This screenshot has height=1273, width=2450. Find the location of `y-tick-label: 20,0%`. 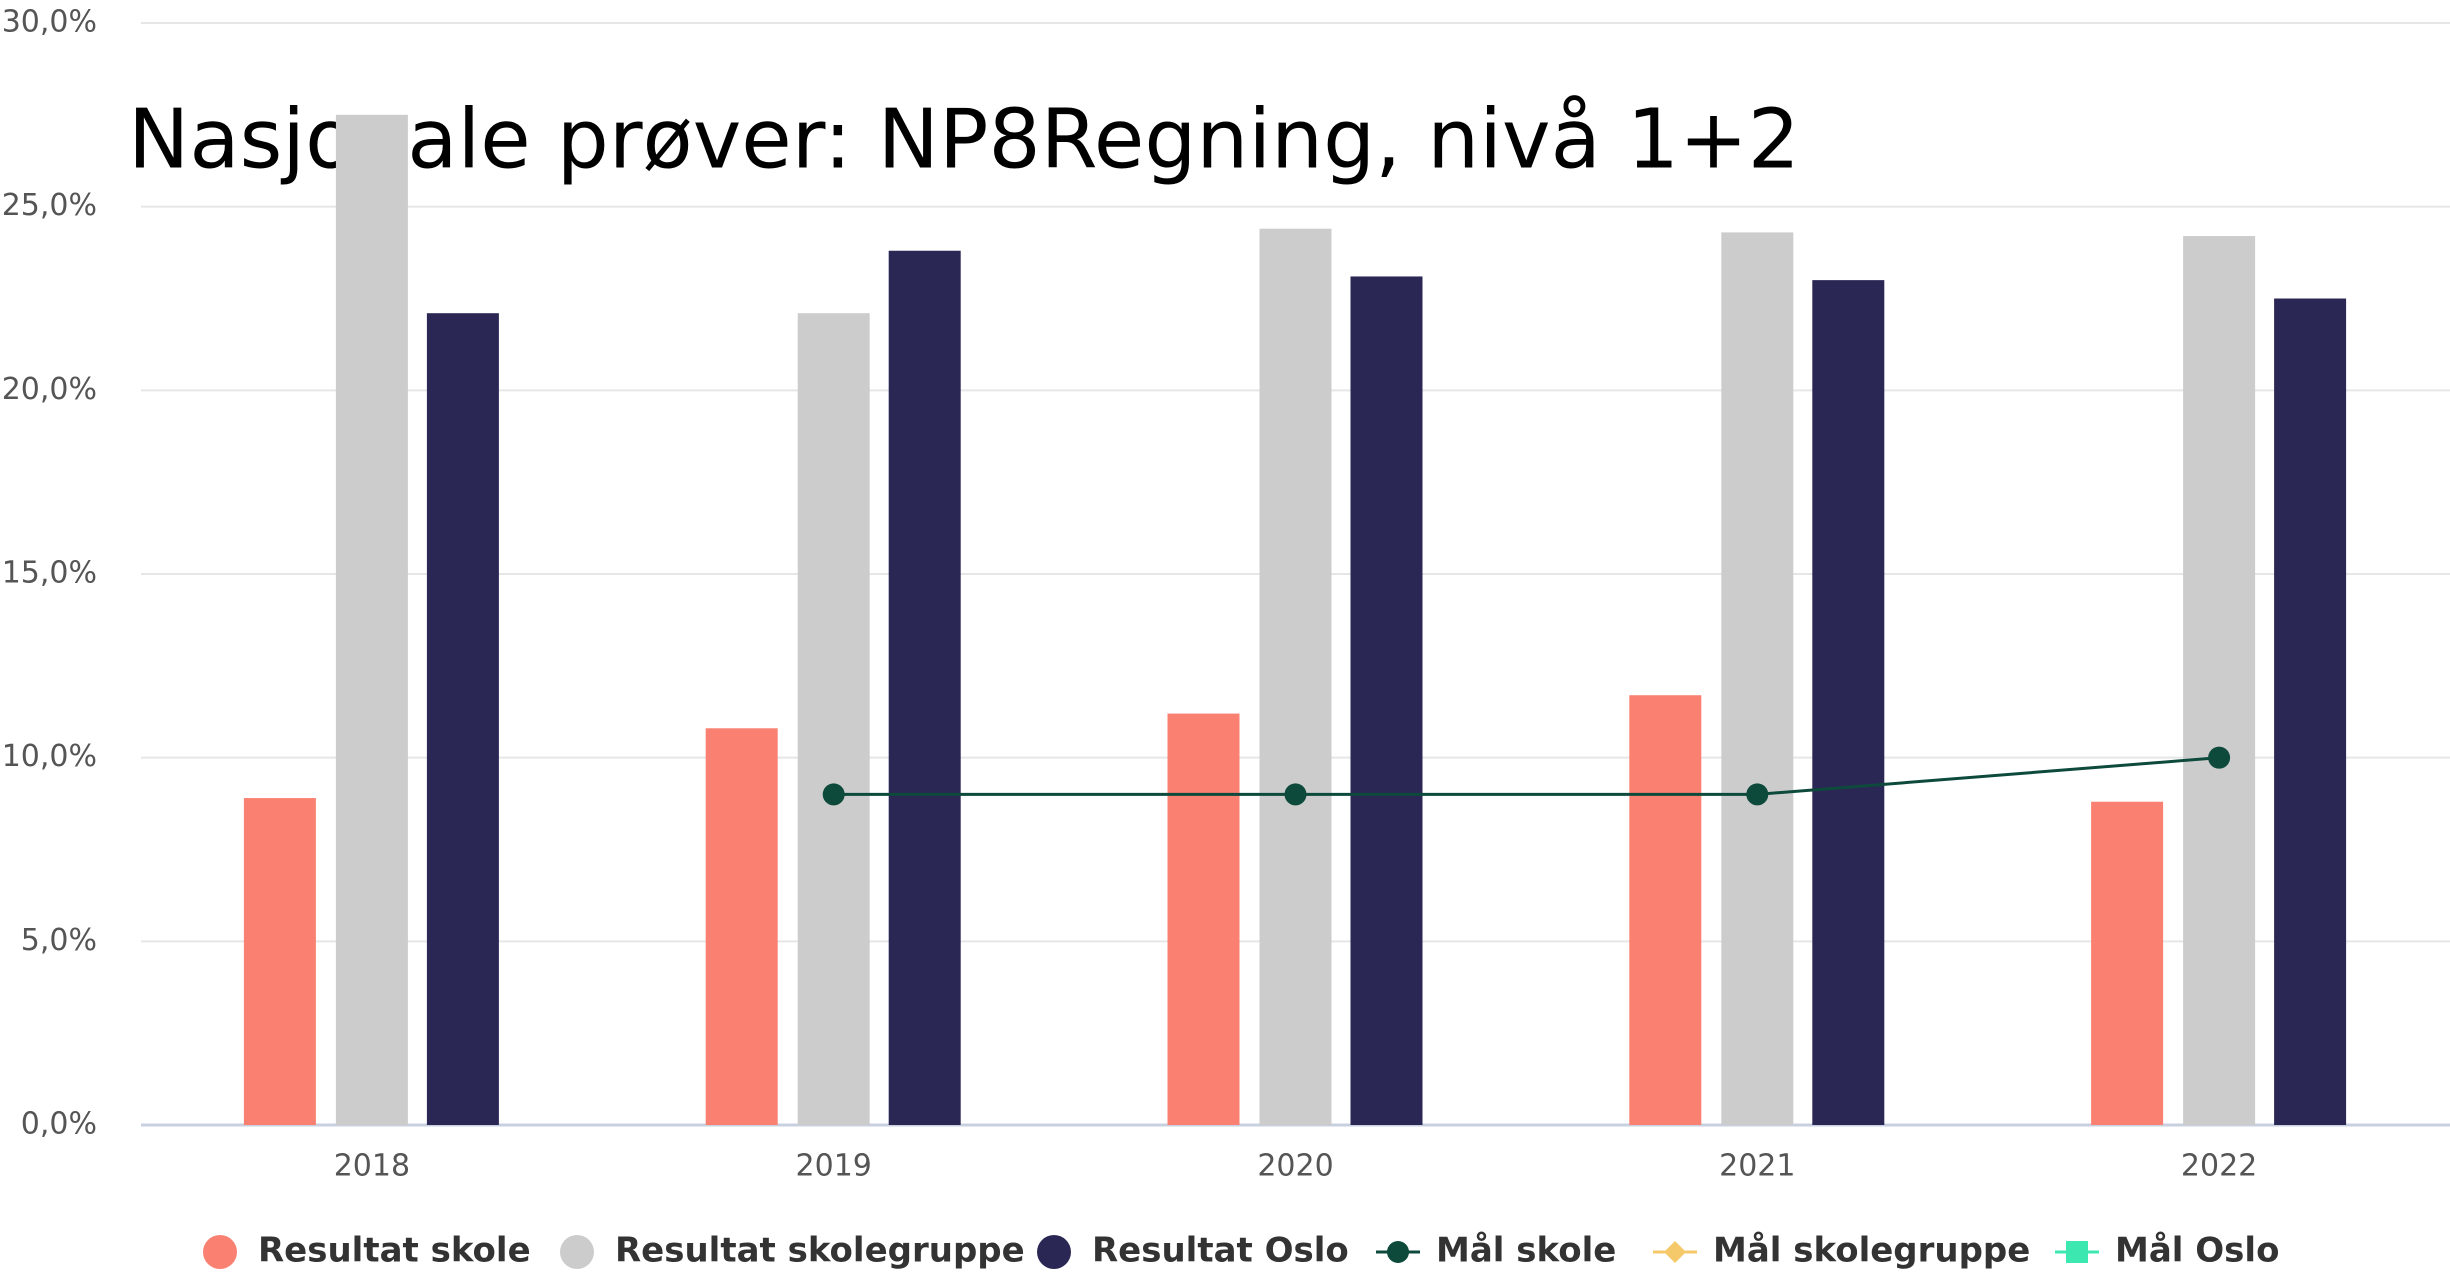

y-tick-label: 20,0% is located at coordinates (49, 389).